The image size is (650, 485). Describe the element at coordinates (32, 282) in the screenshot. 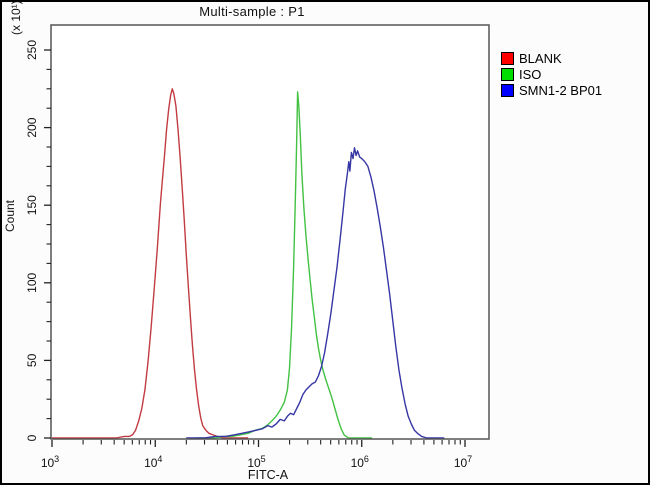

I see `y-tick-label: 100` at that location.